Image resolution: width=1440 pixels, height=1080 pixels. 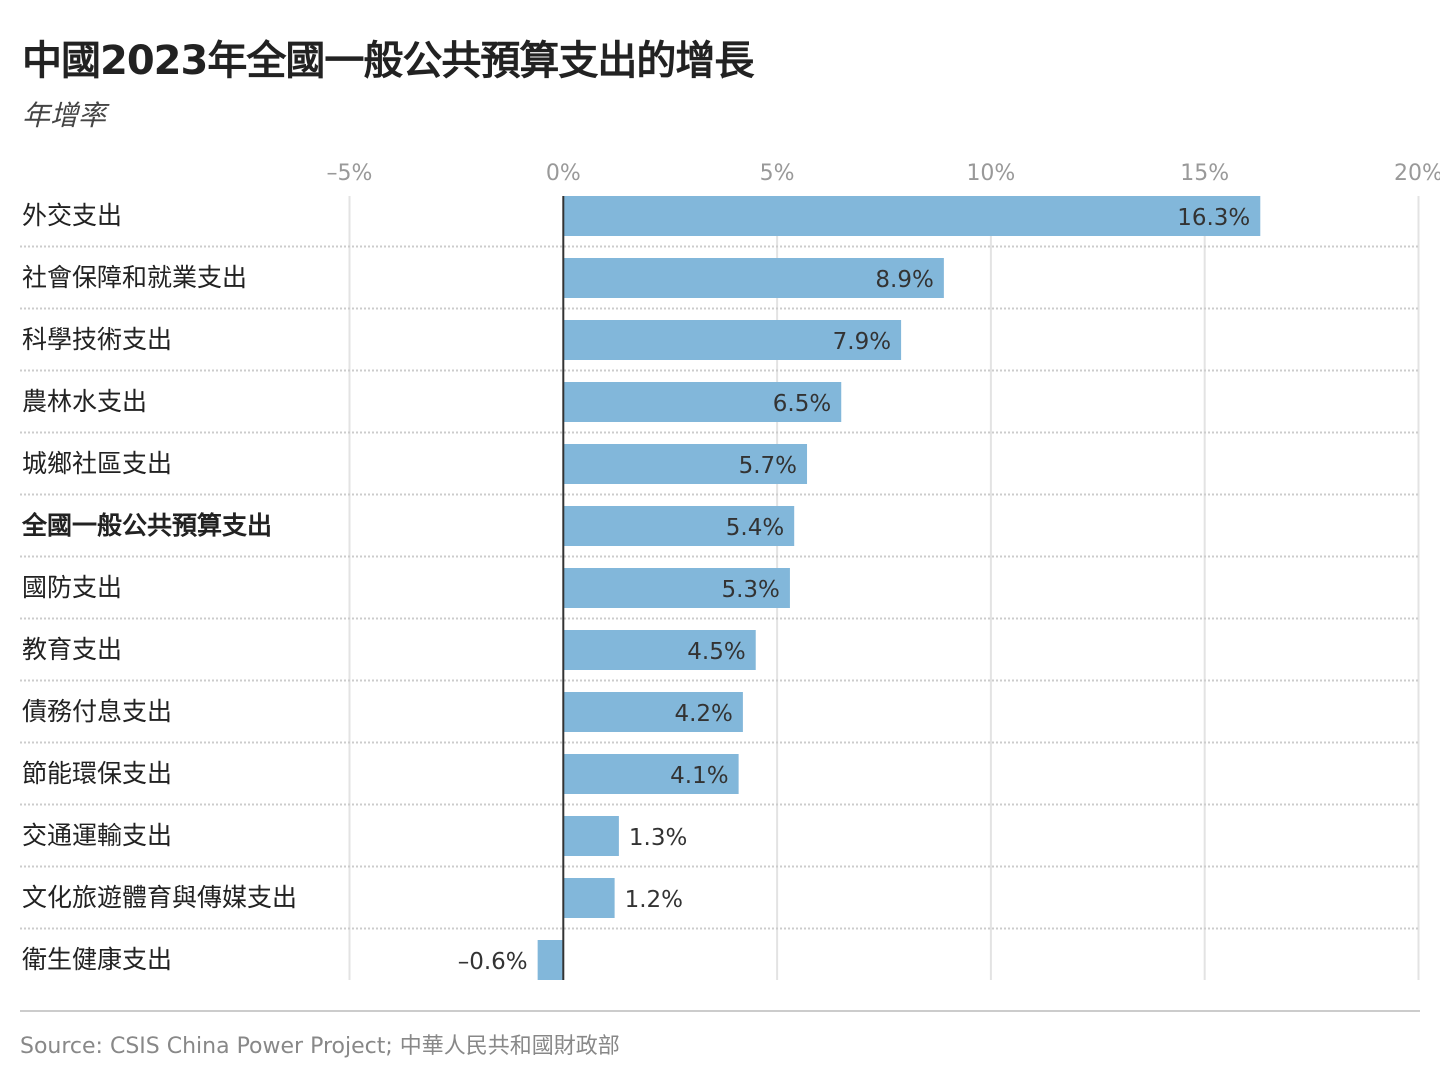 I want to click on chart-subtitle: 年增率, so click(x=64, y=115).